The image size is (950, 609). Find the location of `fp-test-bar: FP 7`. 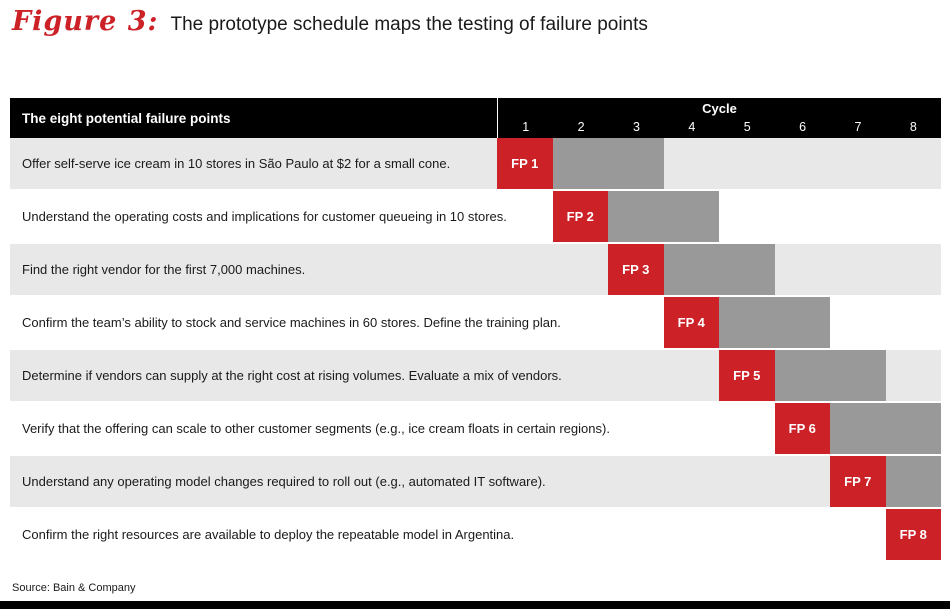

fp-test-bar: FP 7 is located at coordinates (858, 481).